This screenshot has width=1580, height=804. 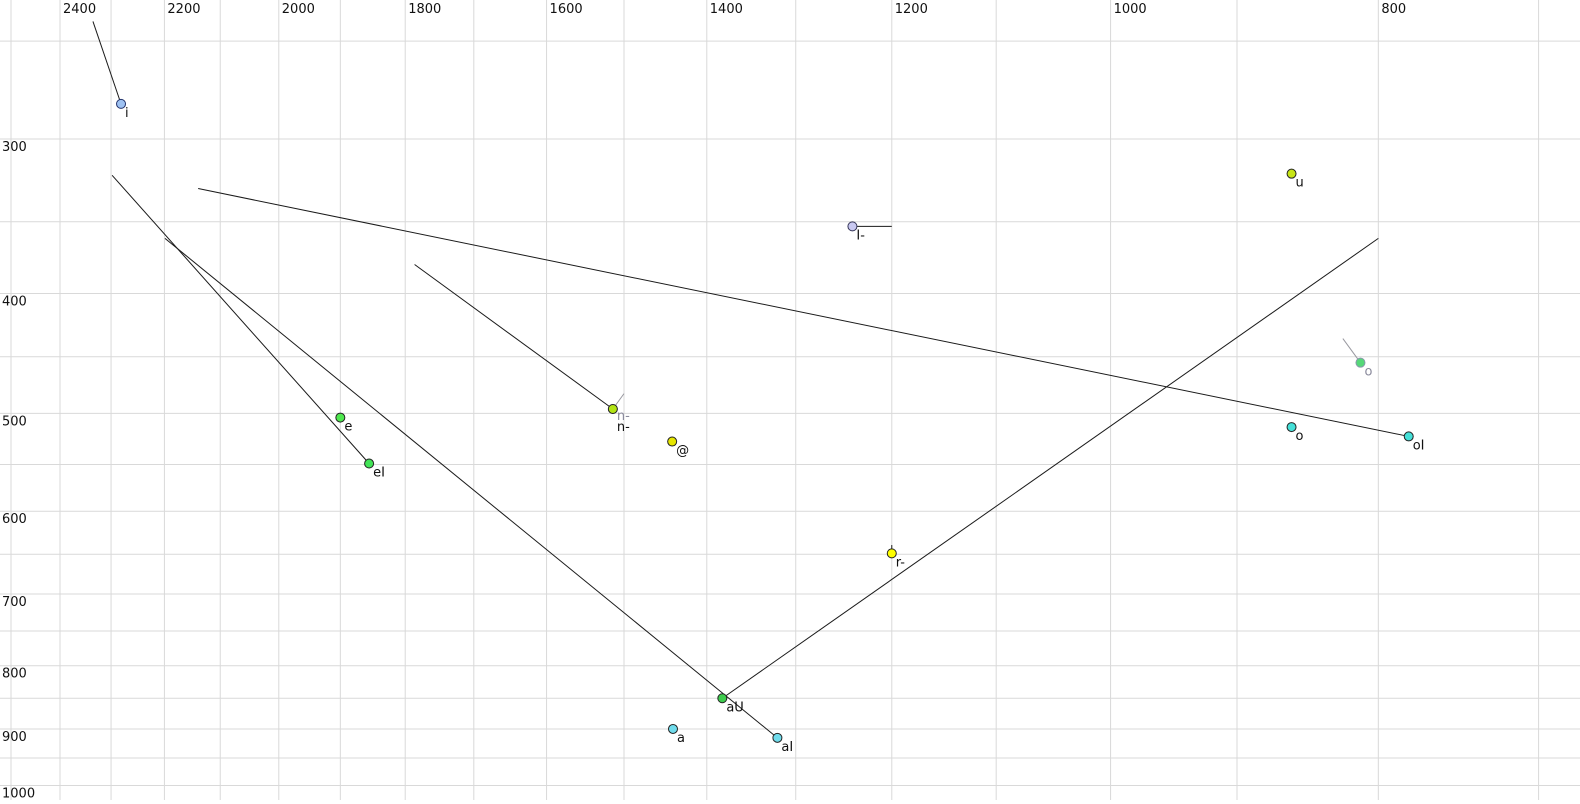 I want to click on vowel-label-aI: aI, so click(x=787, y=747).